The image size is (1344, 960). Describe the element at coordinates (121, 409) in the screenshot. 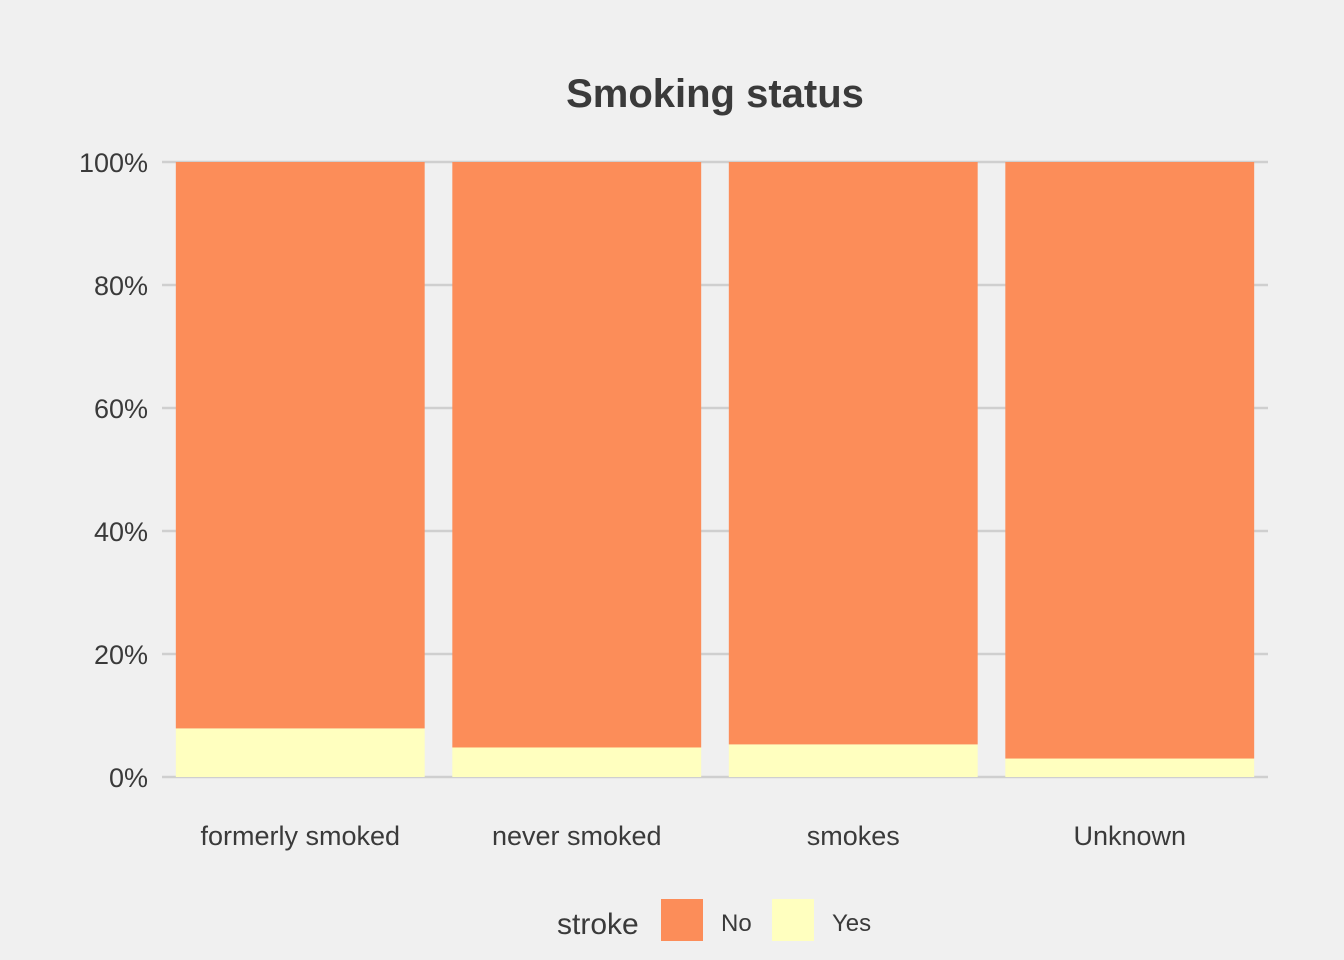

I see `y-tick-label: 60%` at that location.